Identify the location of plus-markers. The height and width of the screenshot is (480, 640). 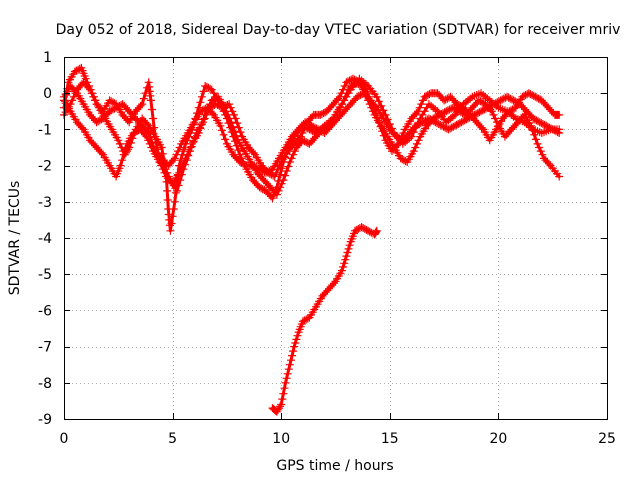
(324, 319).